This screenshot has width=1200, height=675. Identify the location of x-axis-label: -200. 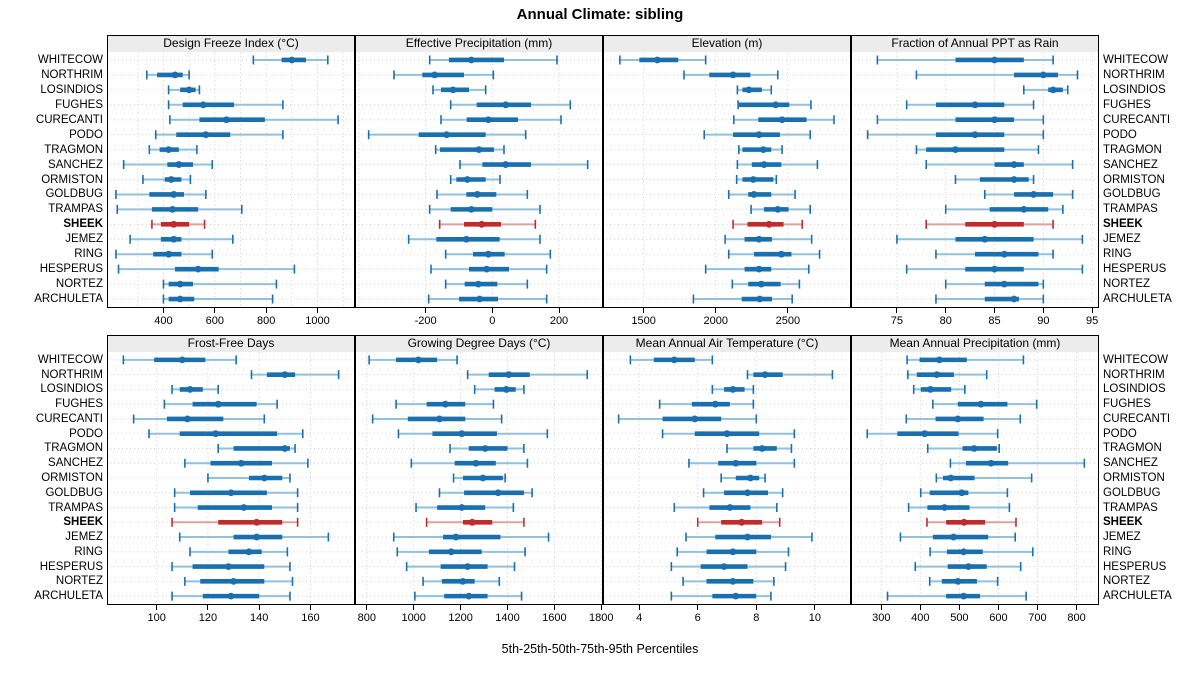
(425, 321).